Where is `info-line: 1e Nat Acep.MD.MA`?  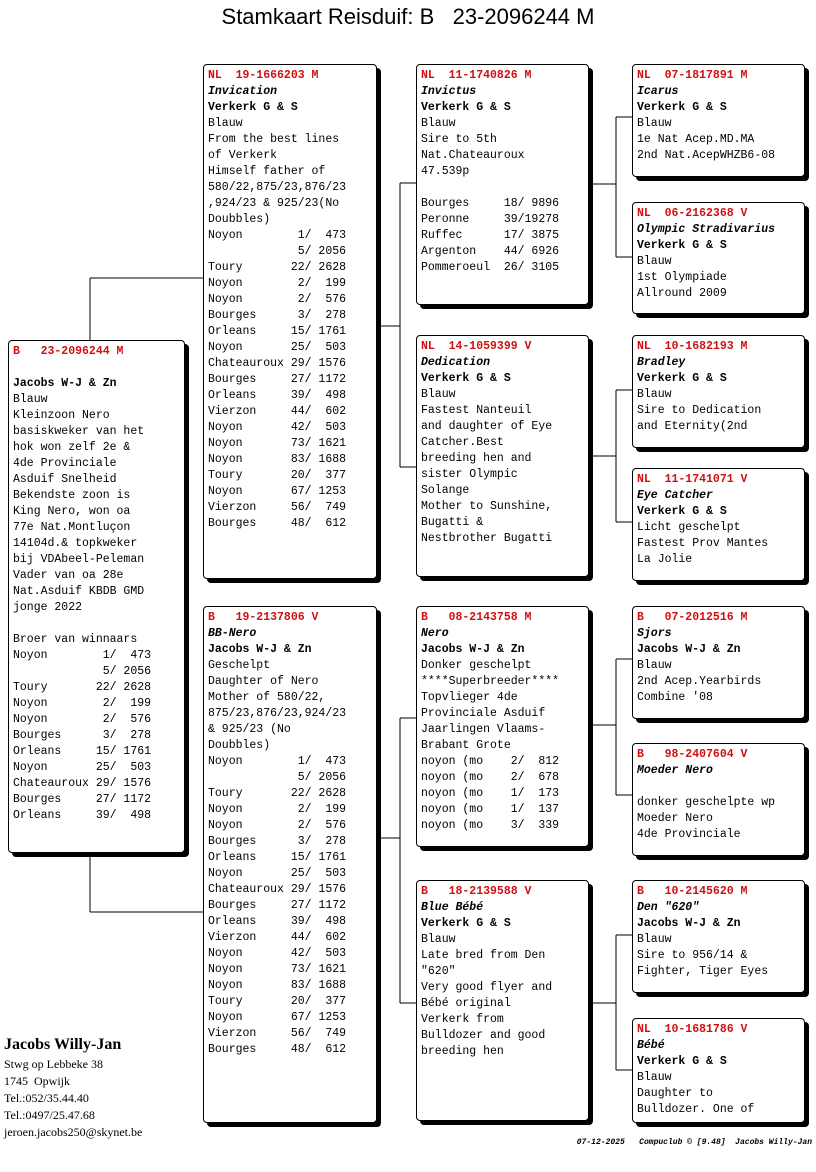
info-line: 1e Nat Acep.MD.MA is located at coordinates (696, 139).